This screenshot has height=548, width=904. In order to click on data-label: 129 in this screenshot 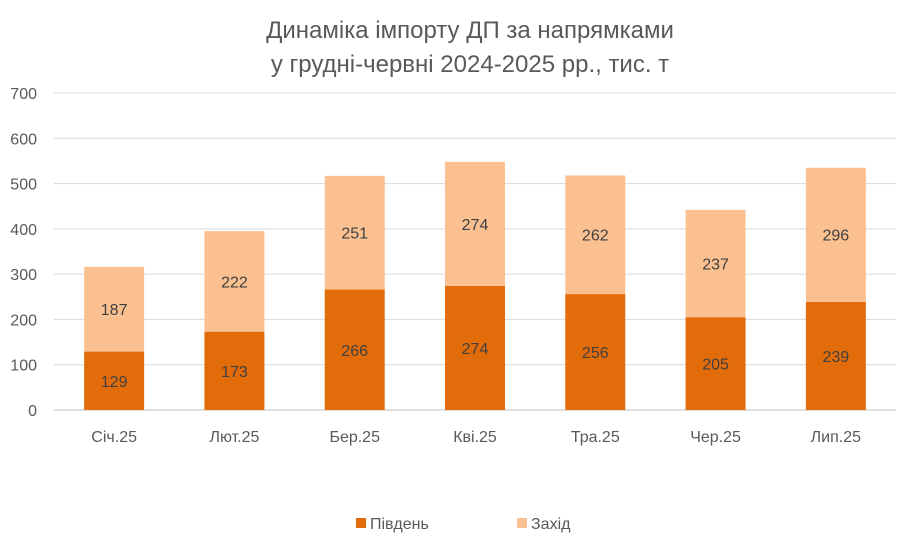, I will do `click(114, 382)`.